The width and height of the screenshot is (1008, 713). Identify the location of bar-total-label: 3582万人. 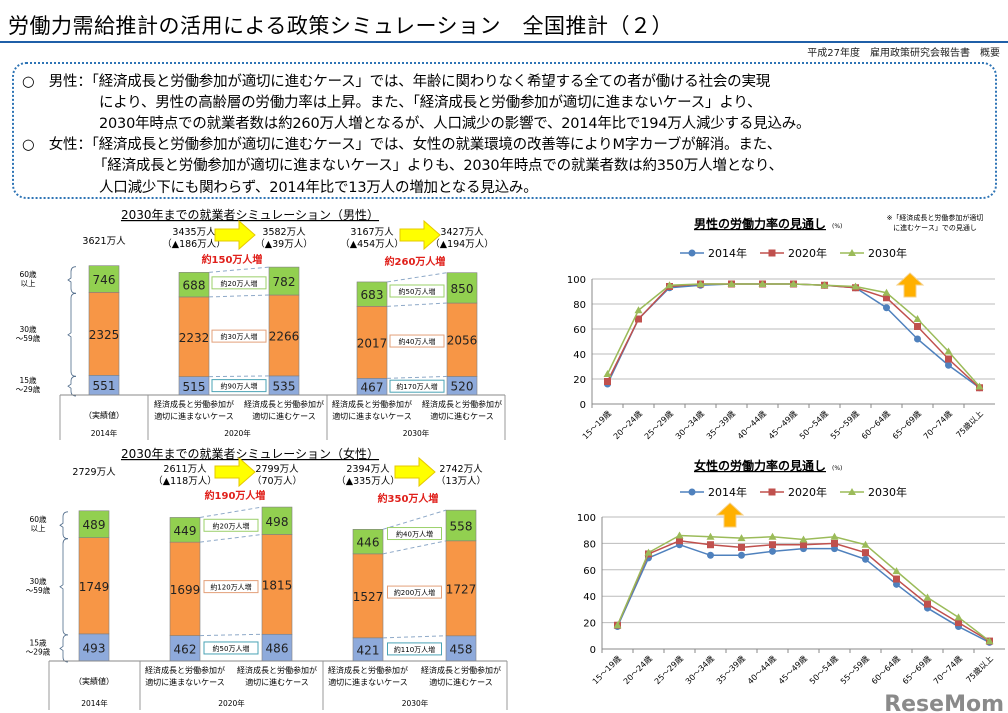
(284, 232).